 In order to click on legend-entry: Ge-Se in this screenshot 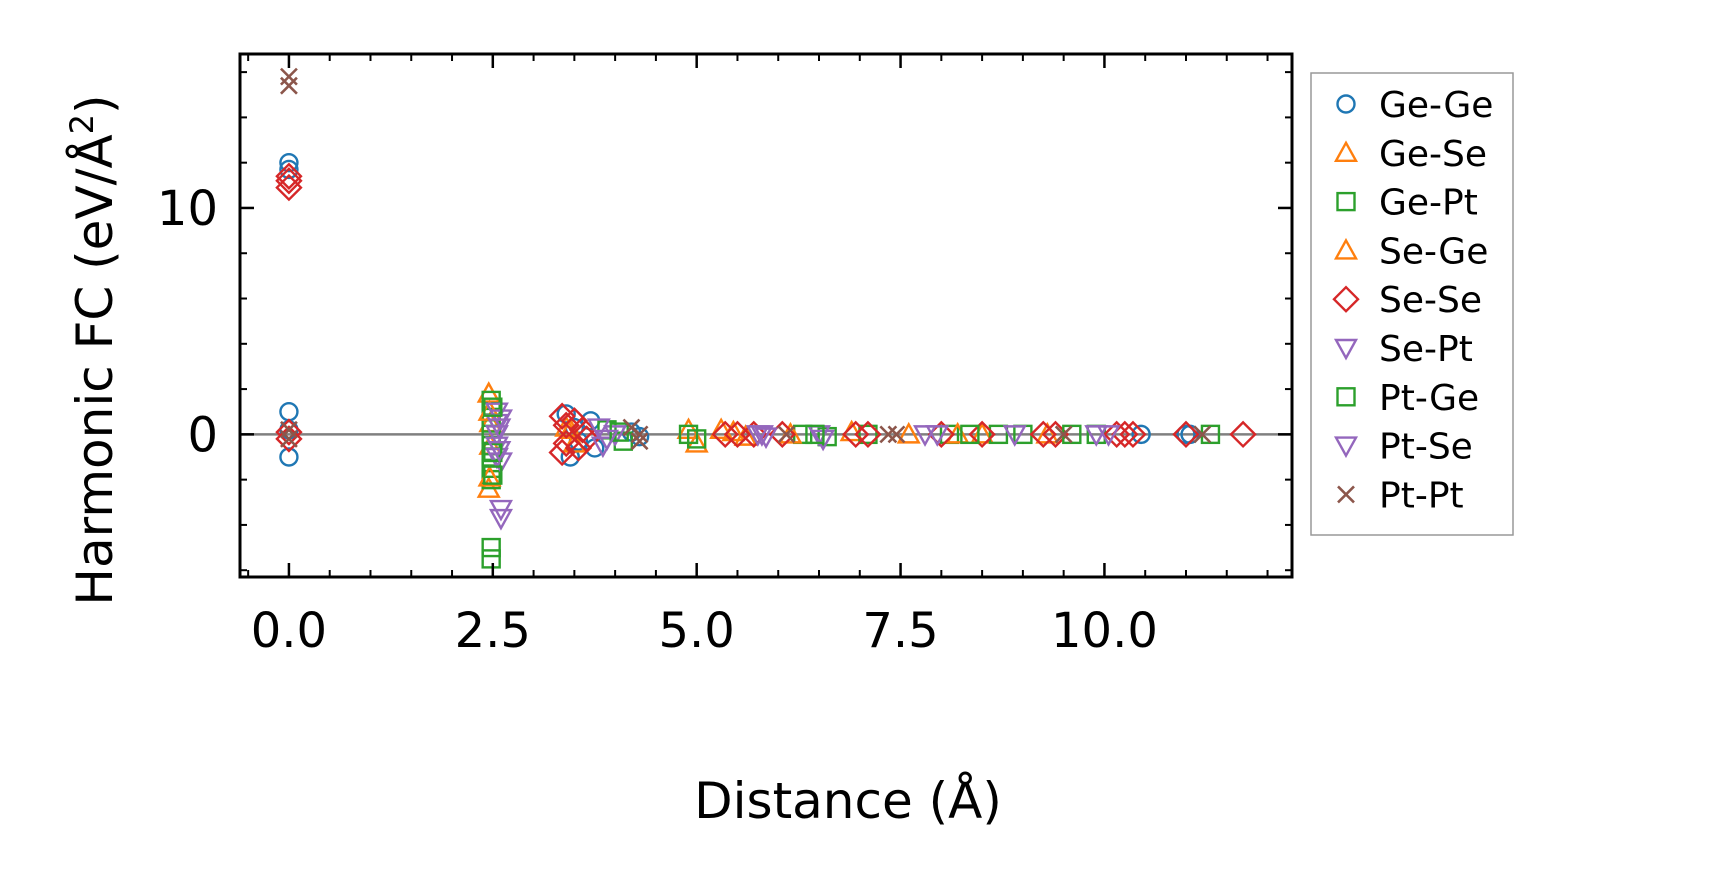, I will do `click(1410, 154)`.